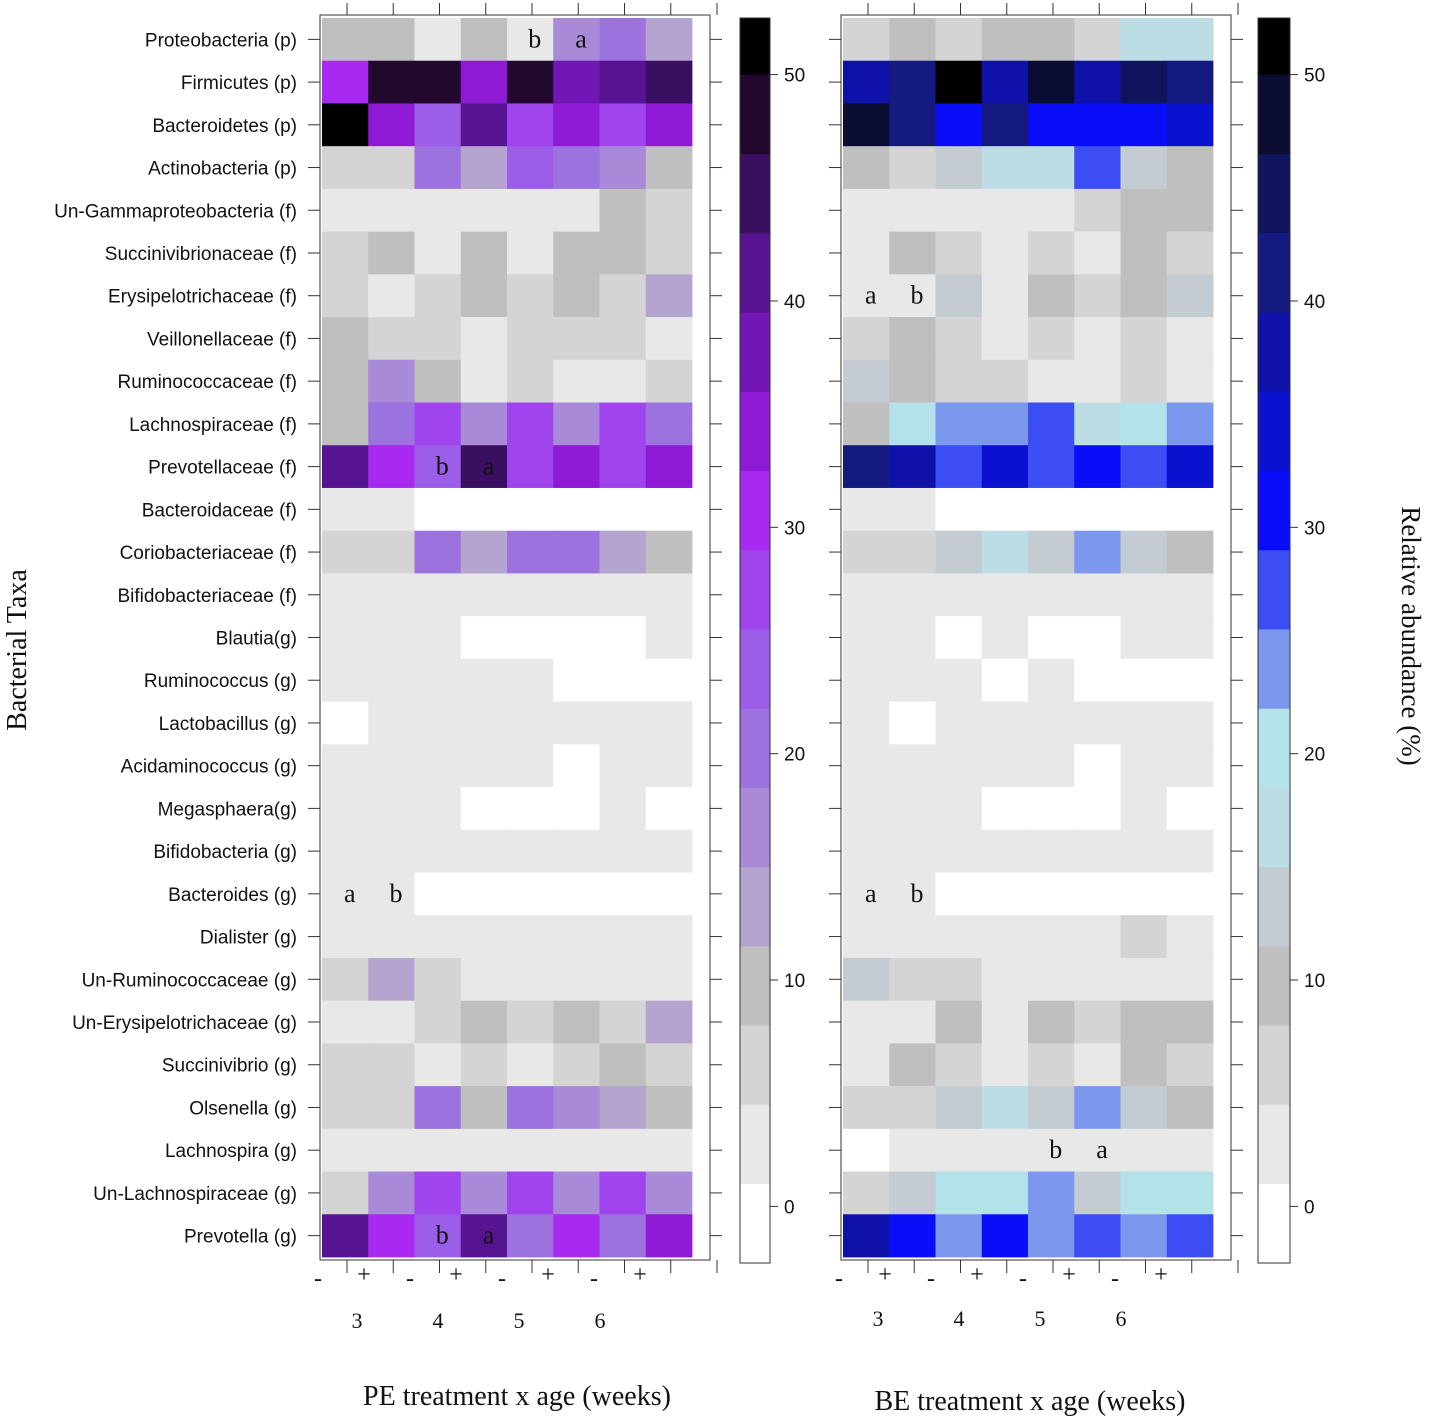 The width and height of the screenshot is (1431, 1421). I want to click on taxon-label: Erysipelotrichaceae (f), so click(202, 297).